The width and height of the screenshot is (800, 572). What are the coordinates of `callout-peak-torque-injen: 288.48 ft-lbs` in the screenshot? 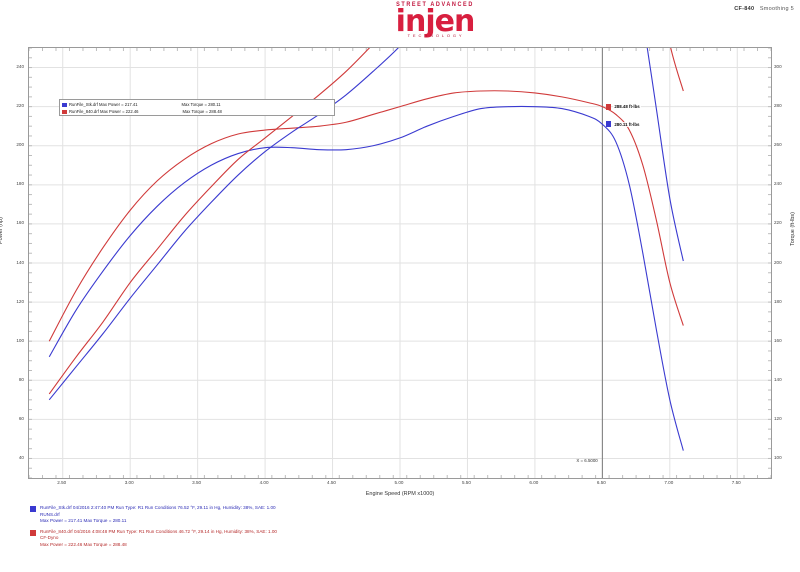 It's located at (623, 106).